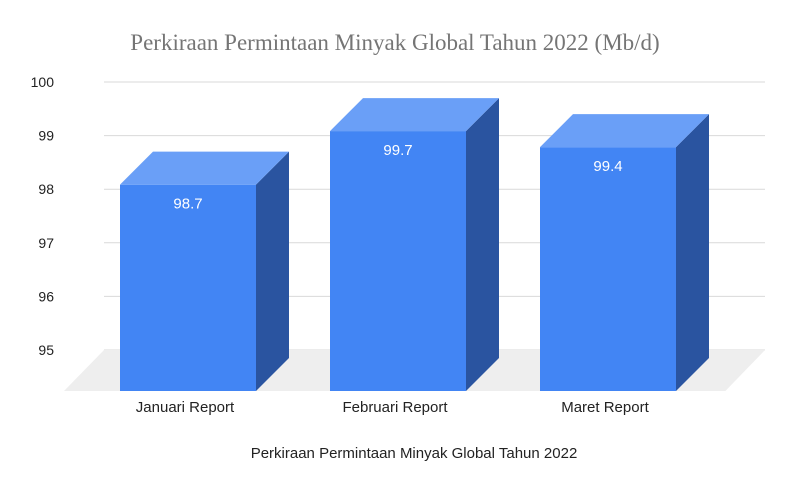 The image size is (791, 489). I want to click on x-tick-label: Januari Report, so click(185, 407).